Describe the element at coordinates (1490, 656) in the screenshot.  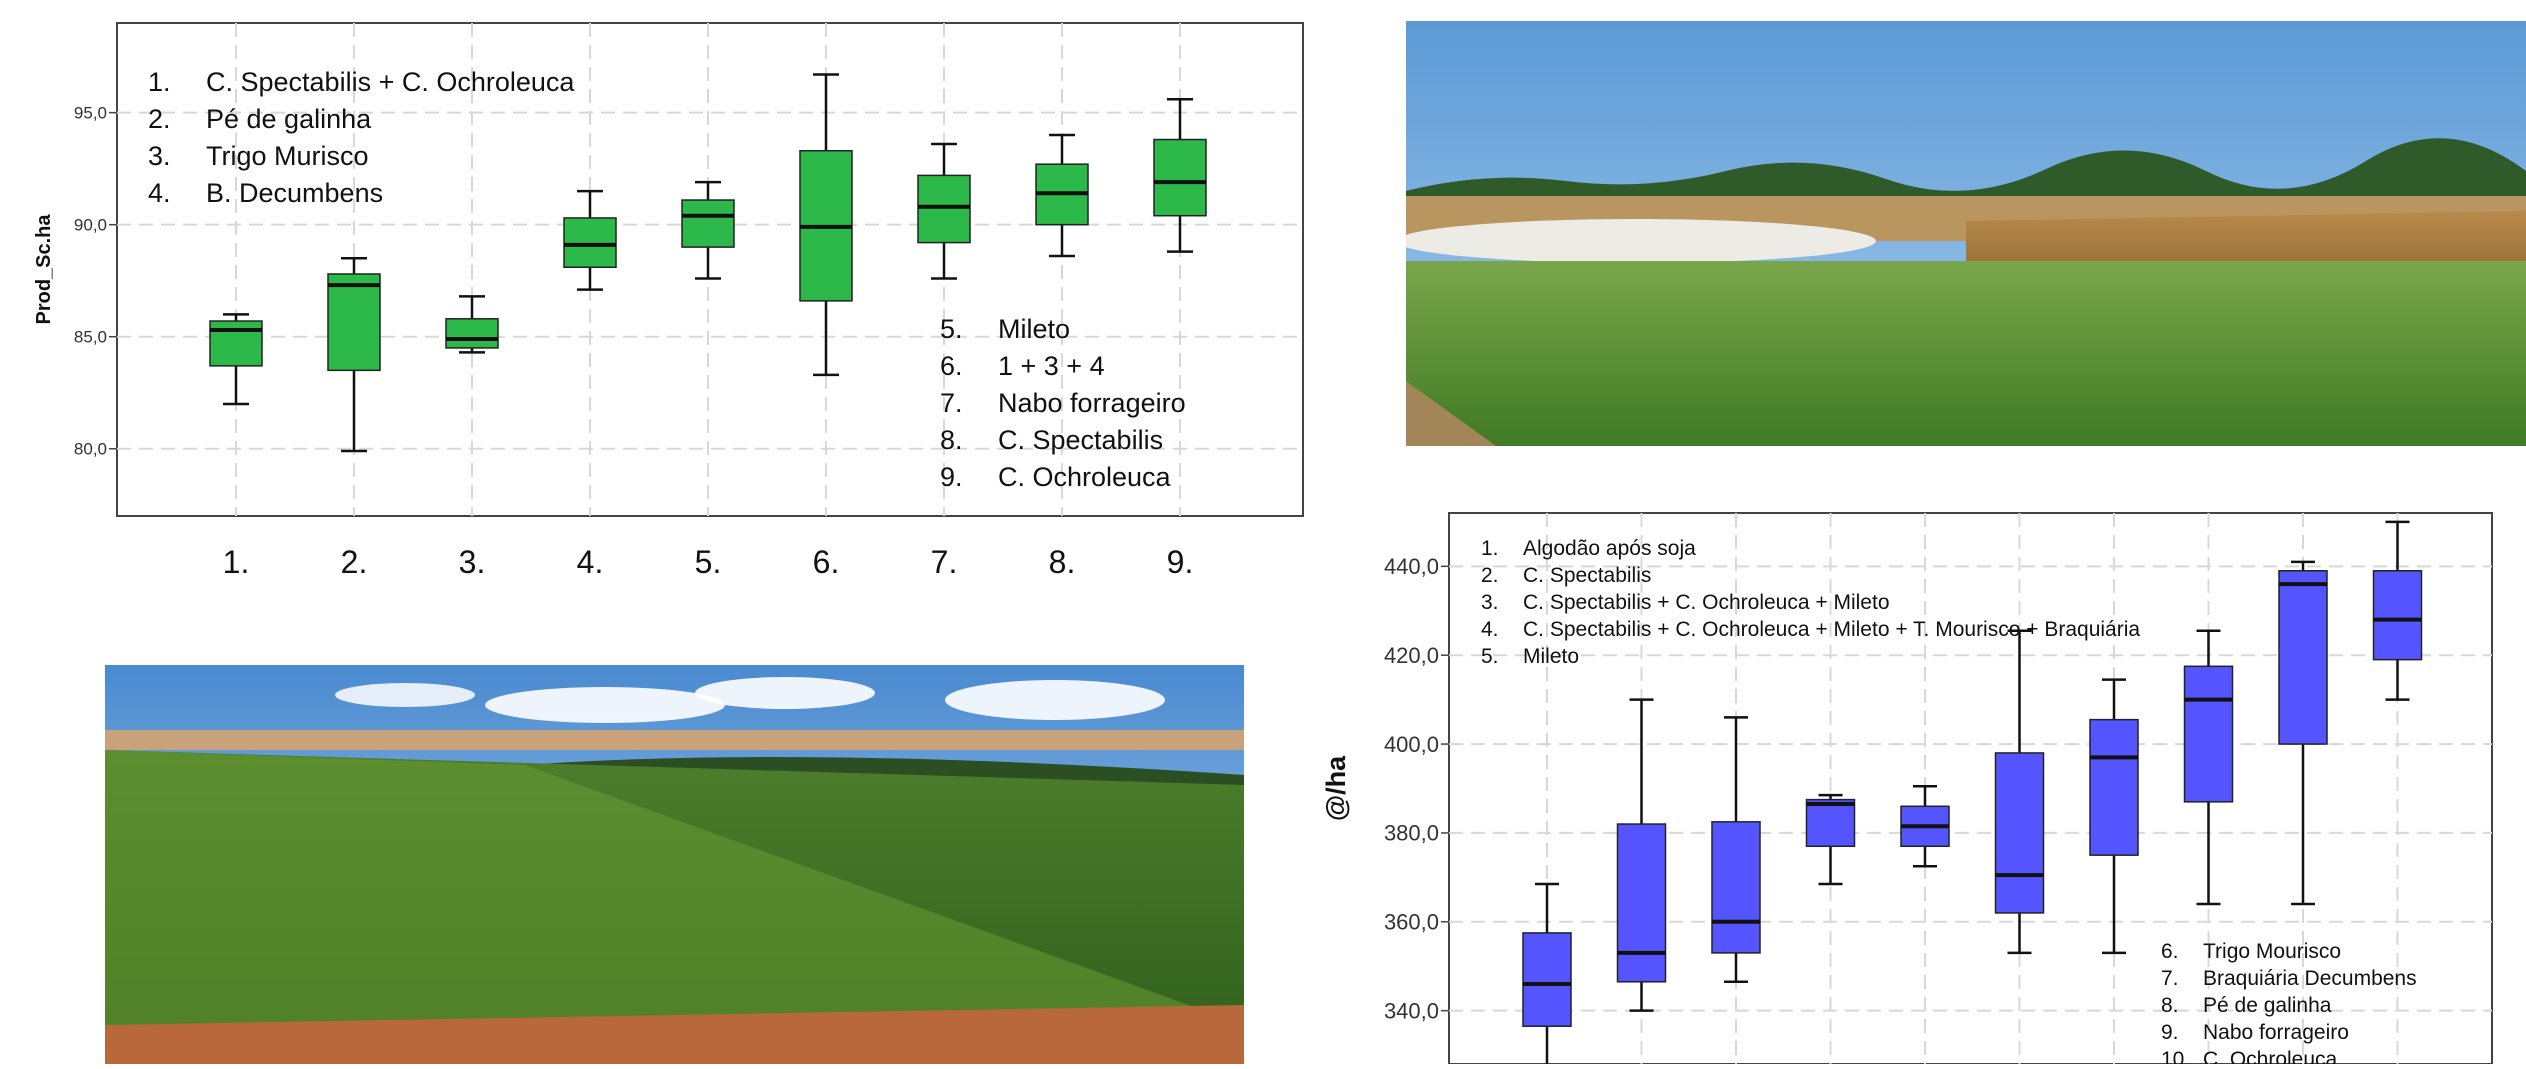
I see `legend-top-item-number: 5.` at that location.